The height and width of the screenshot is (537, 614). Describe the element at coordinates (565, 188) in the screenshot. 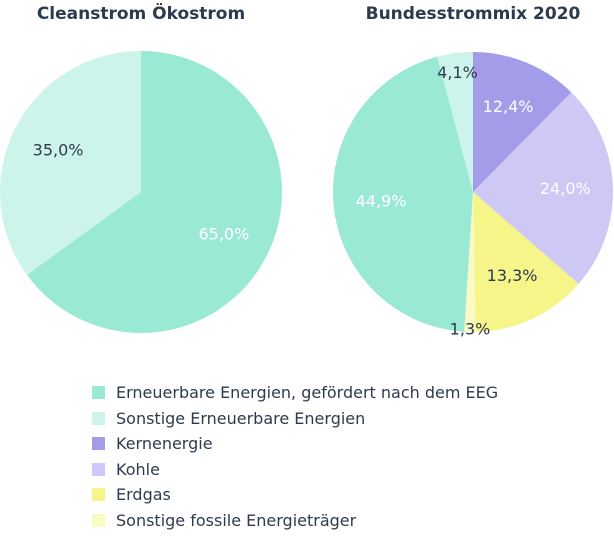

I see `pie-data-label: 24,0%` at that location.